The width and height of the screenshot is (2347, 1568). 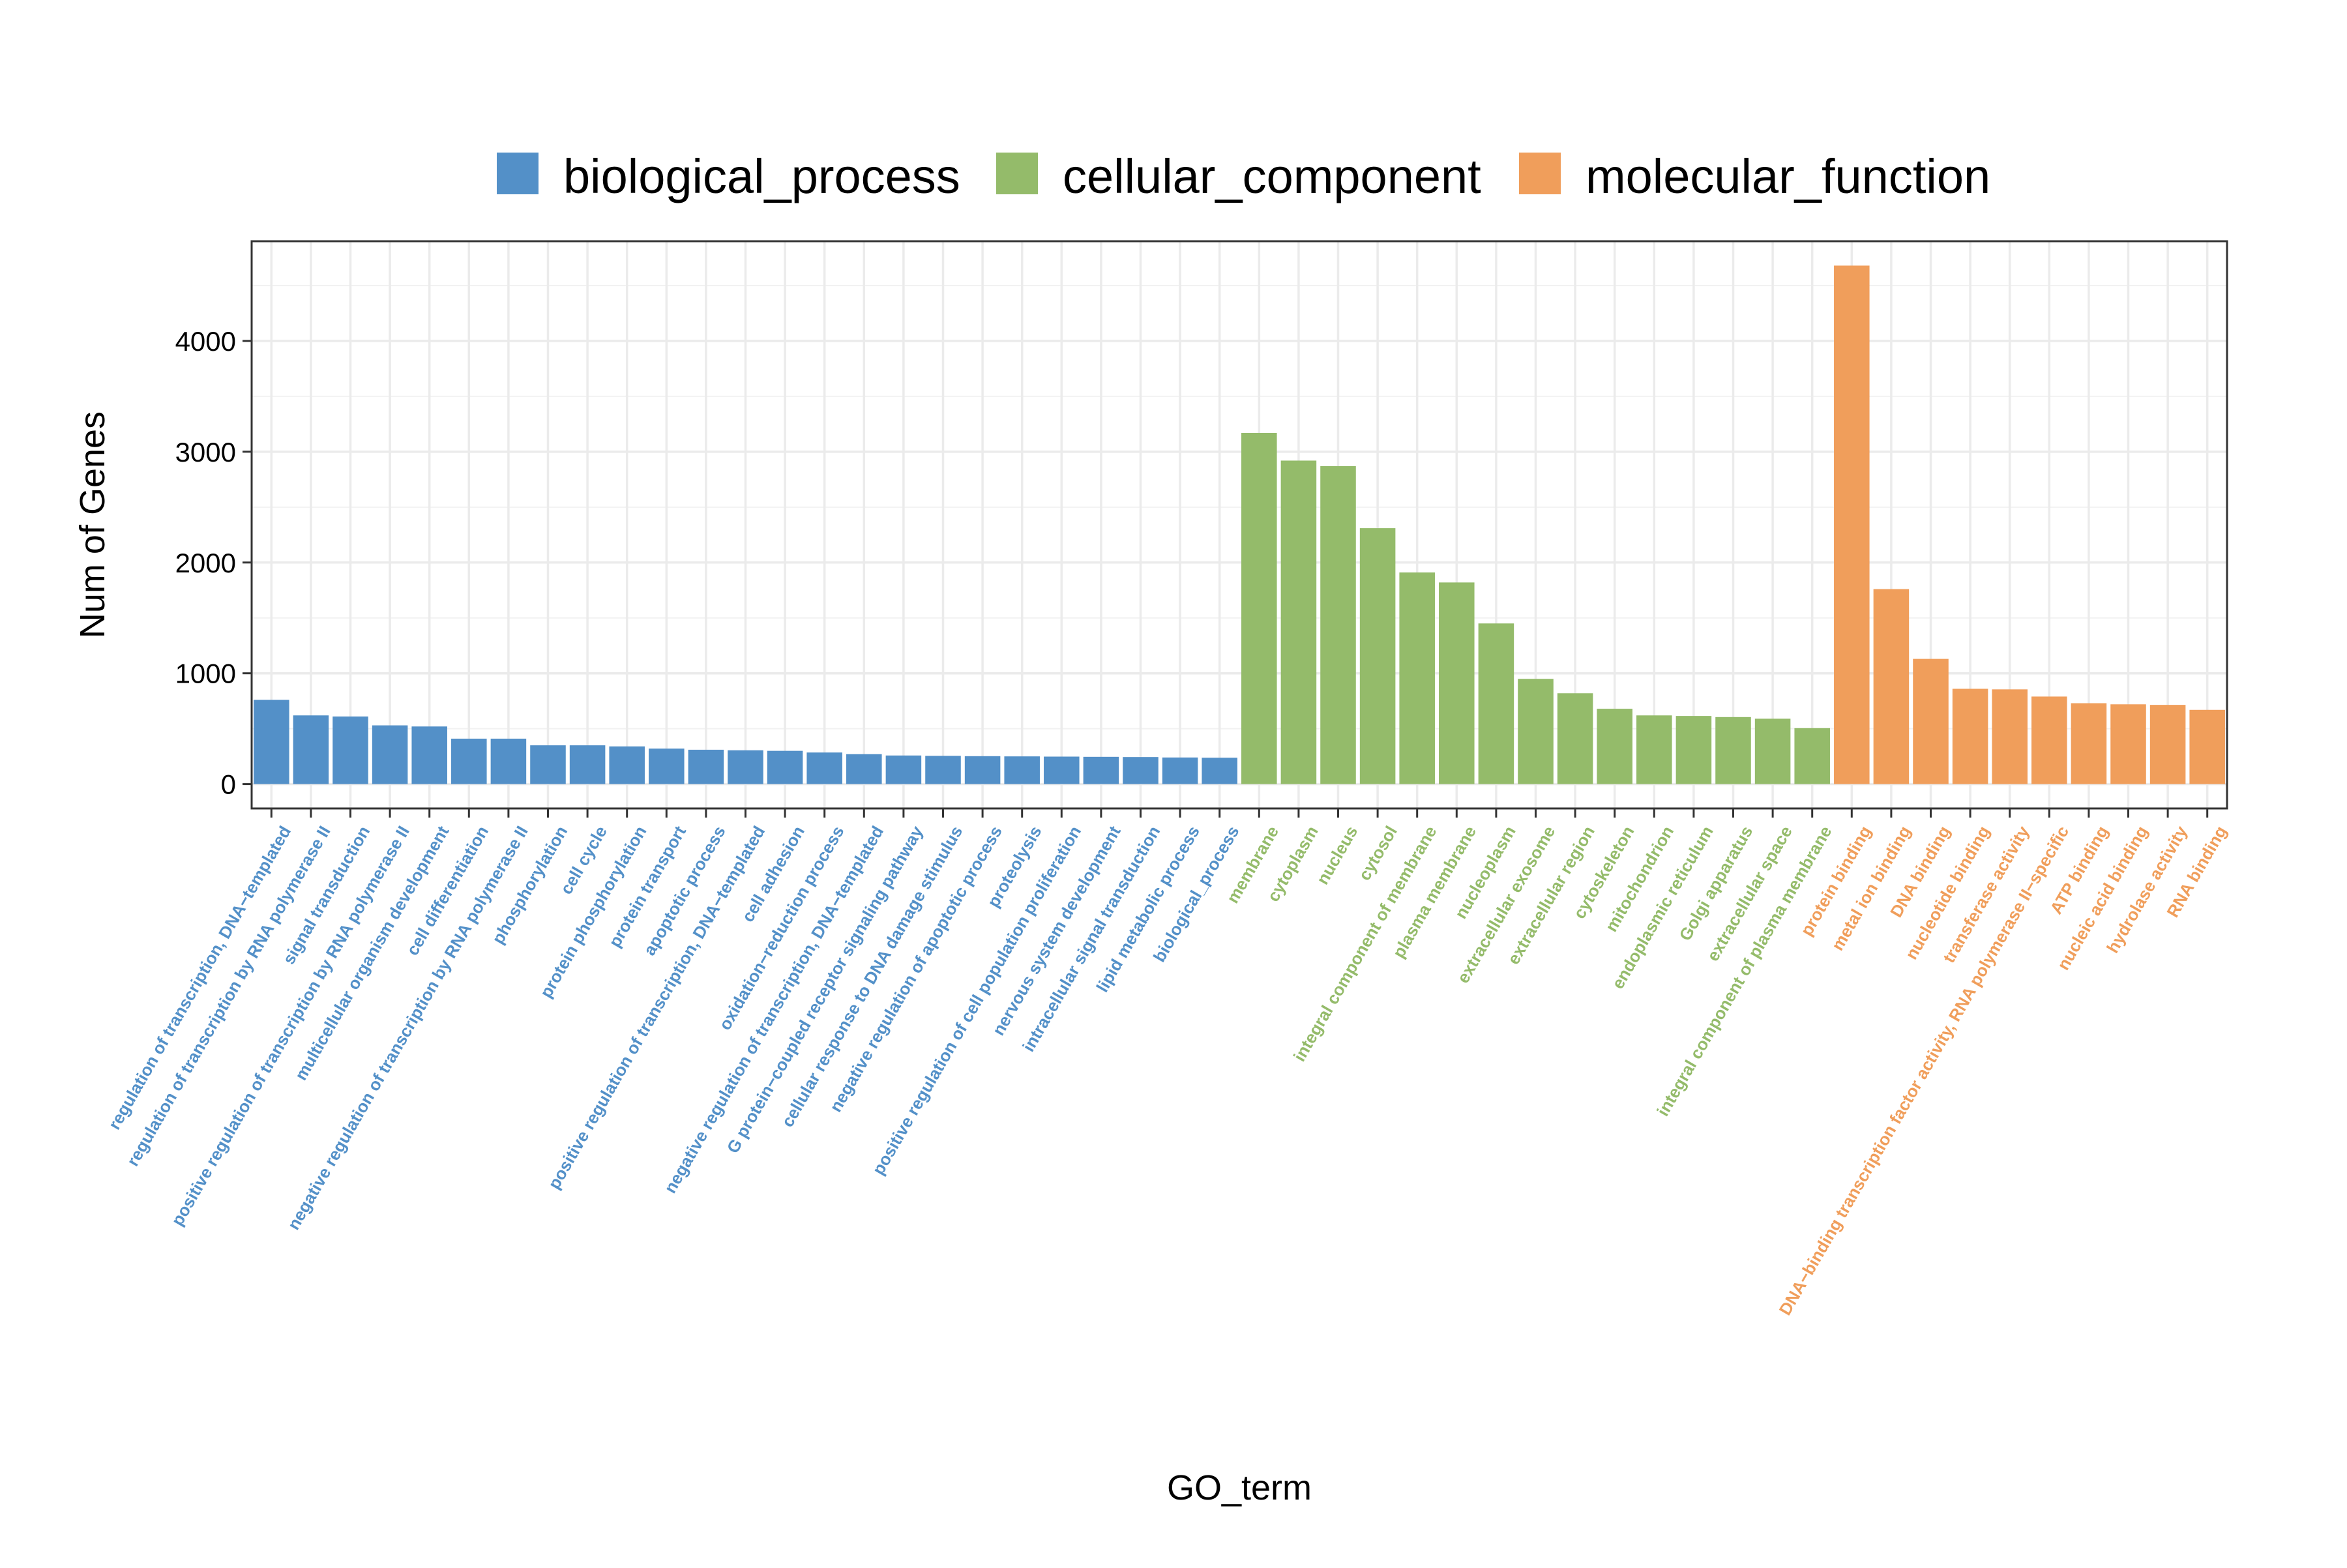 I want to click on y-tick-label: 1000, so click(x=205, y=674).